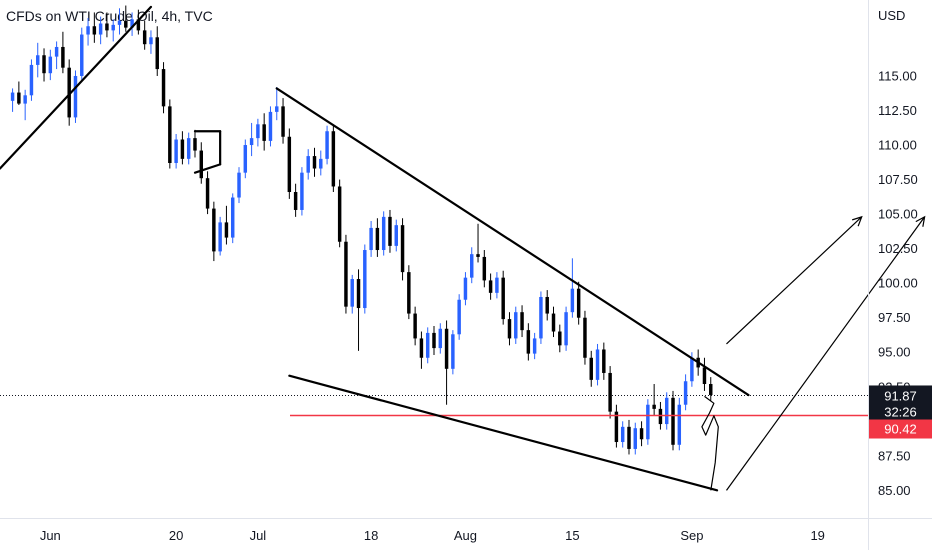  I want to click on rising-support-line, so click(76, 87).